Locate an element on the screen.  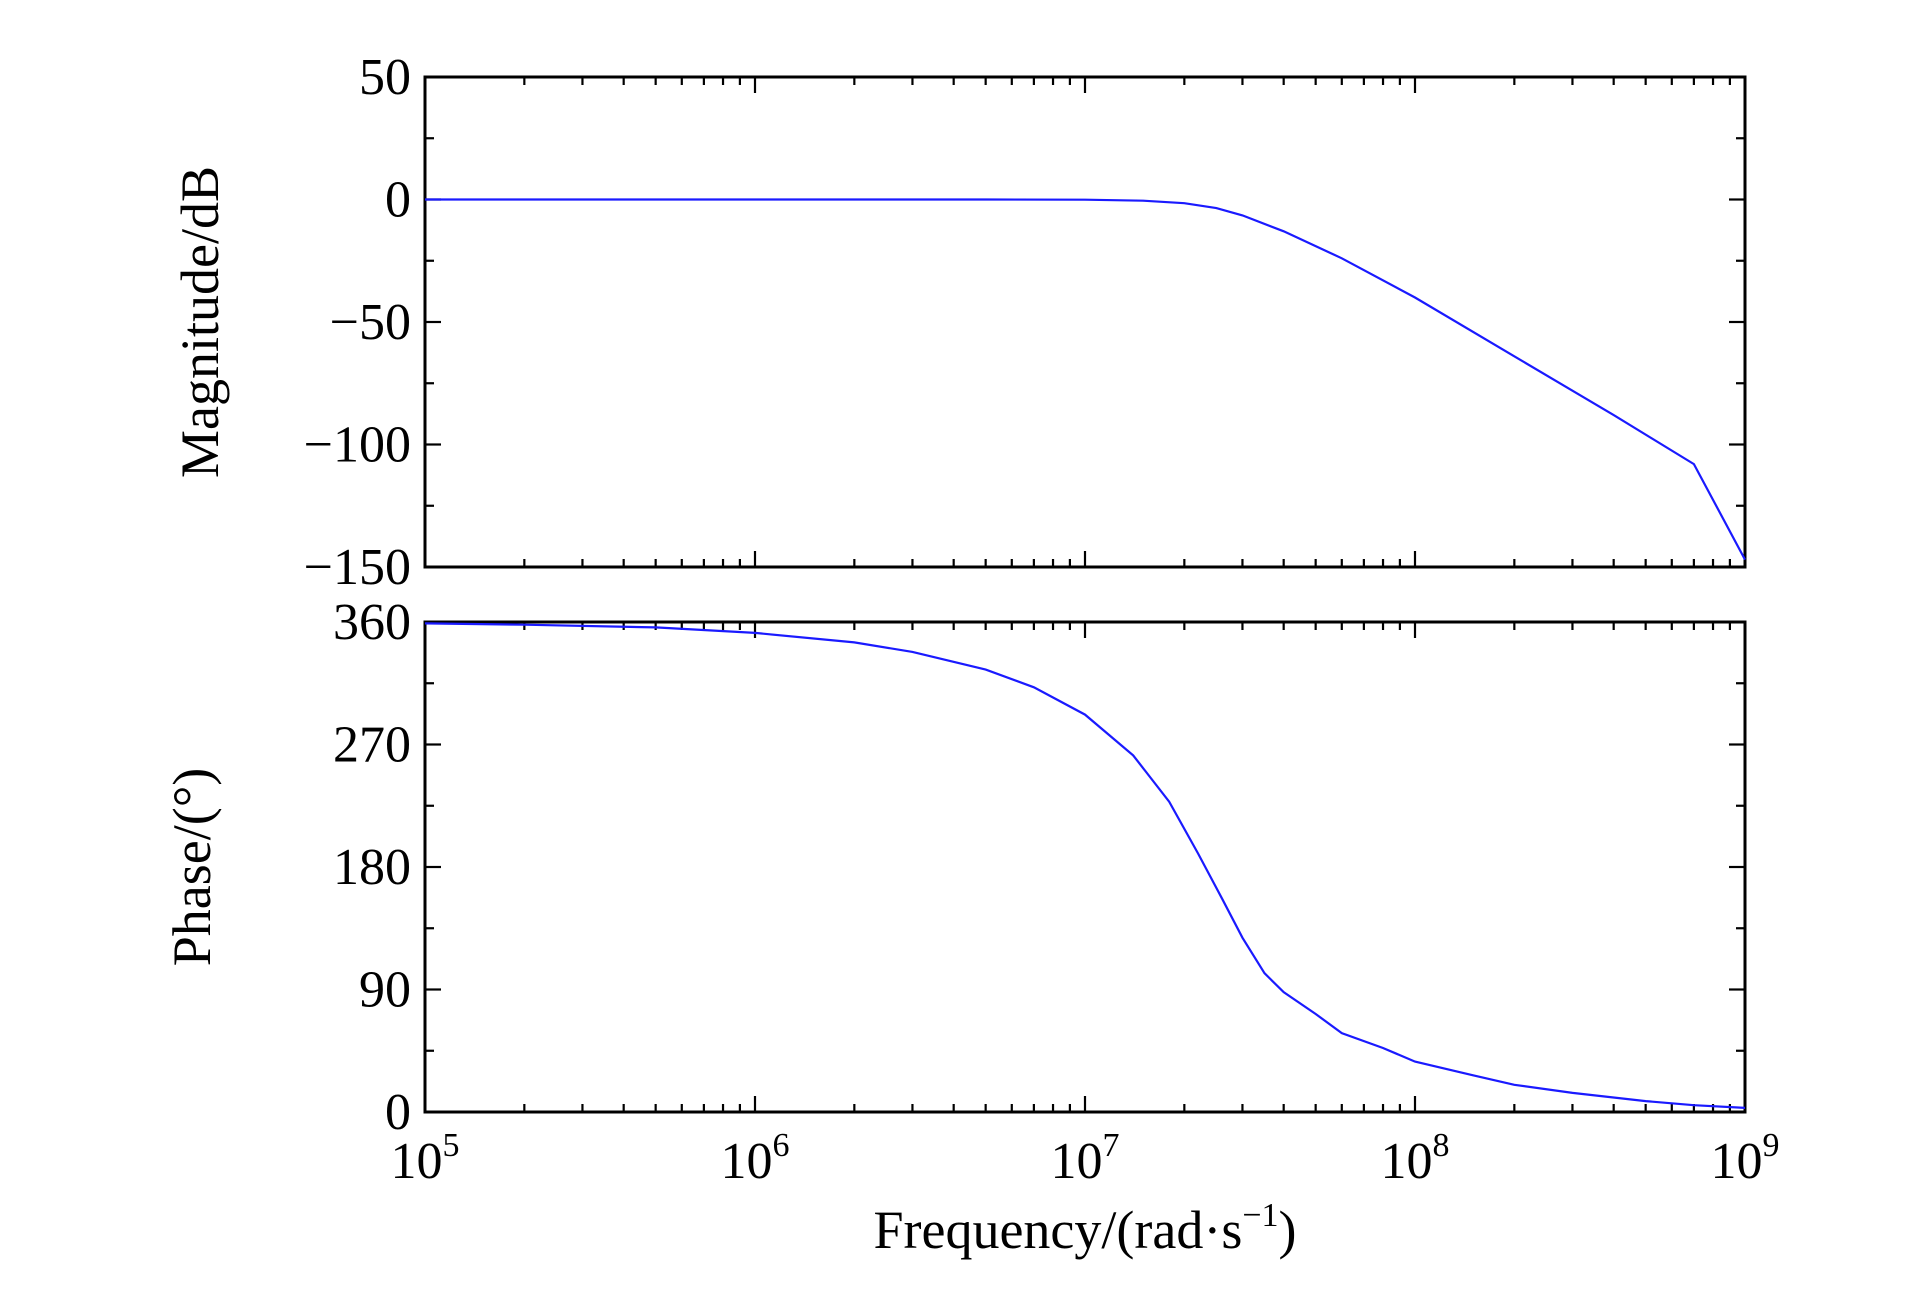
magnitude-y-tick-label: −50 is located at coordinates (370, 322).